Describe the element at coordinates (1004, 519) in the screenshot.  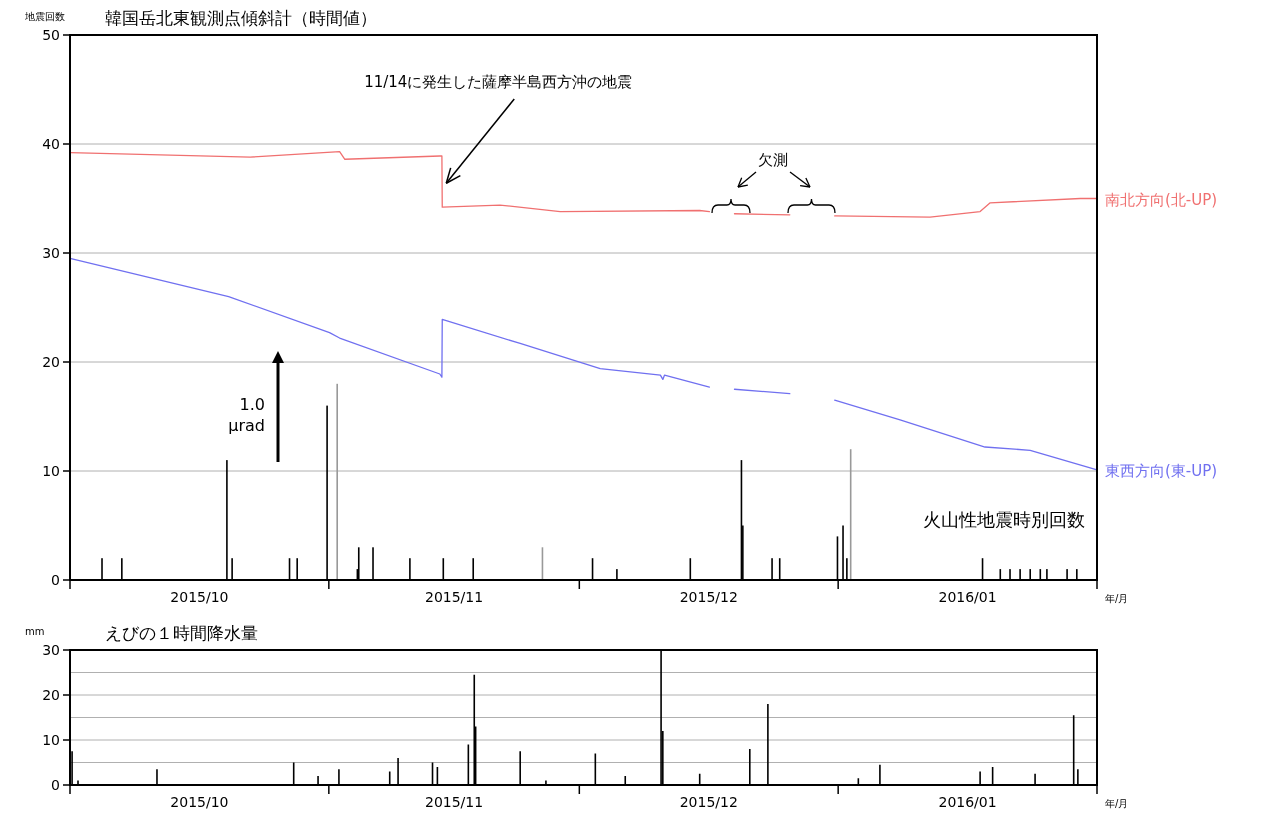
I see `text: 火山性地震時別回数` at that location.